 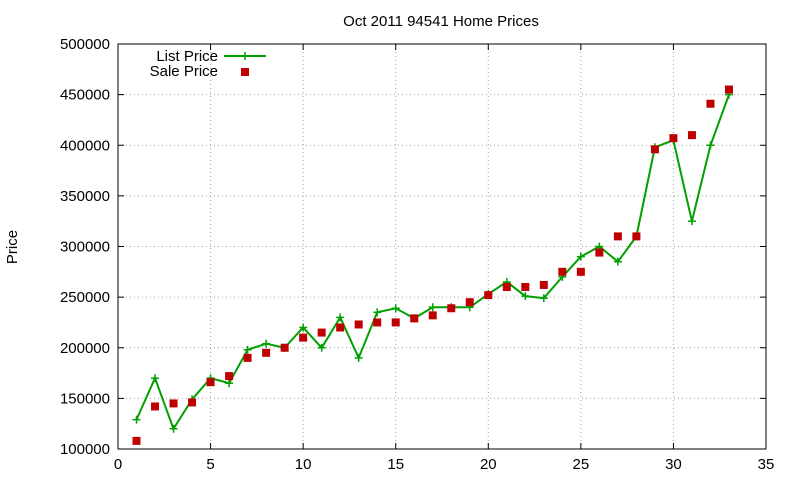 What do you see at coordinates (85, 449) in the screenshot?
I see `y-tick-label: 100000` at bounding box center [85, 449].